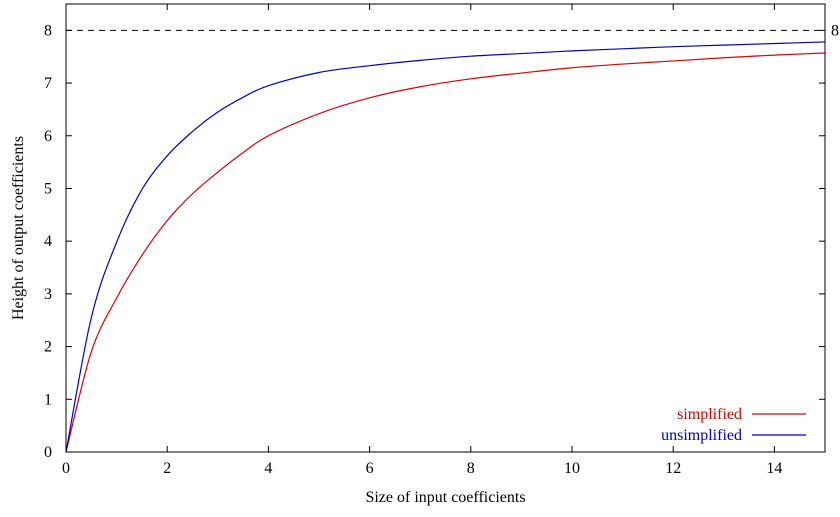  Describe the element at coordinates (167, 468) in the screenshot. I see `x-tick-label: 2` at that location.